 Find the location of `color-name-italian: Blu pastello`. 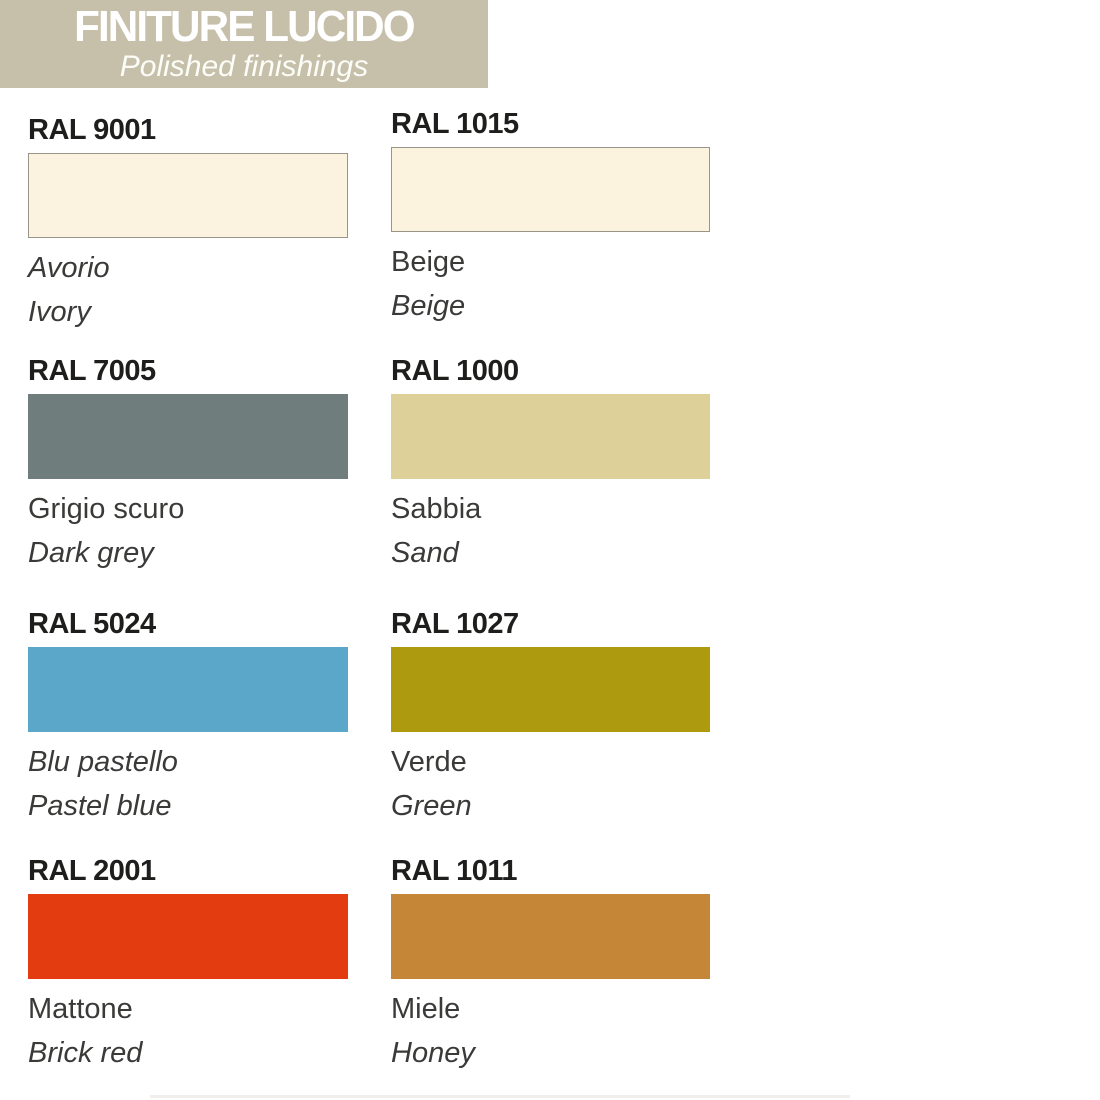

color-name-italian: Blu pastello is located at coordinates (103, 762).